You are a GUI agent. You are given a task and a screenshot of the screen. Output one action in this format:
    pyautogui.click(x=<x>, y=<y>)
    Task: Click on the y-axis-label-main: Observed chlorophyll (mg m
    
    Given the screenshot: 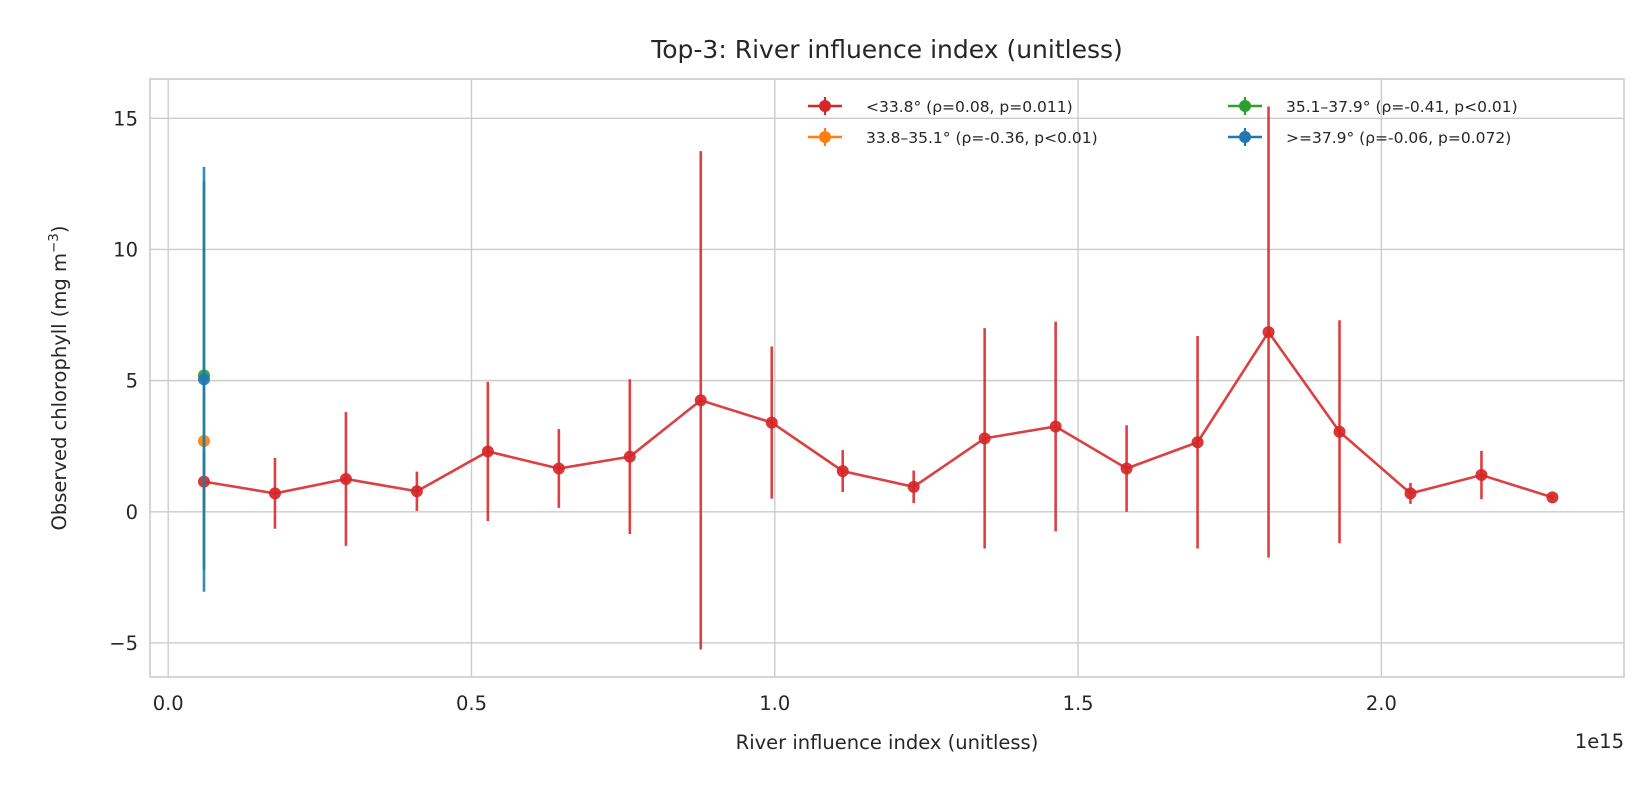 What is the action you would take?
    pyautogui.click(x=59, y=391)
    